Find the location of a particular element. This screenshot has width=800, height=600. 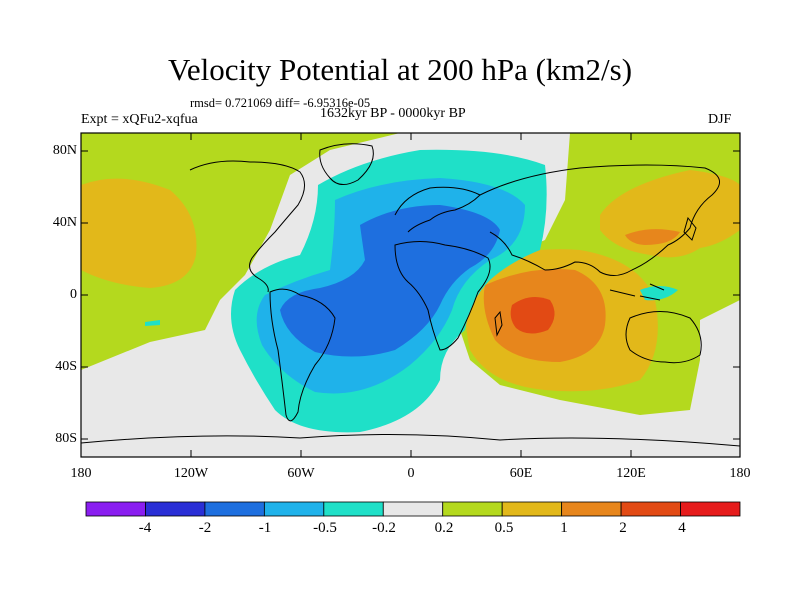

coast-south-america is located at coordinates (302, 355).